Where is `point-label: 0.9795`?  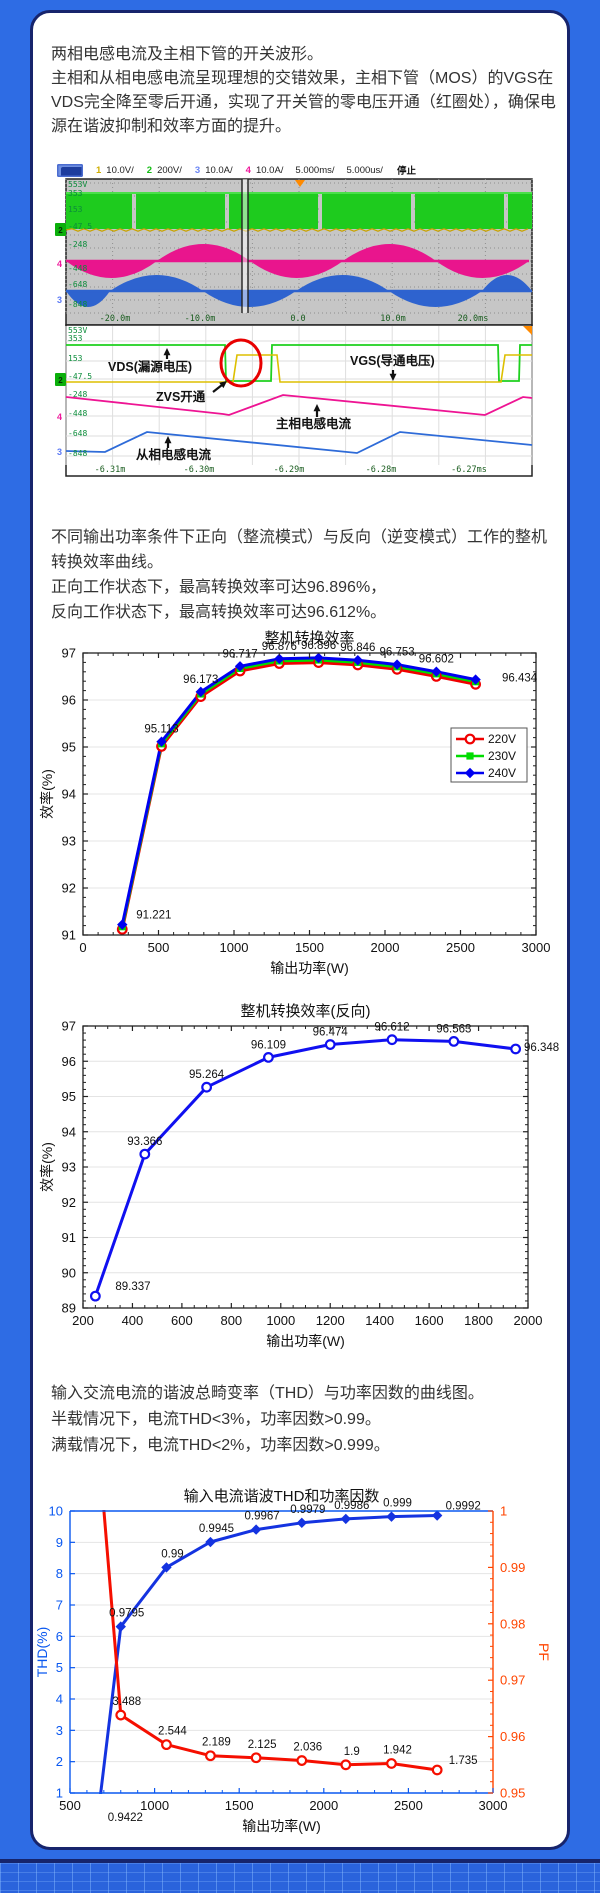
point-label: 0.9795 is located at coordinates (126, 1614).